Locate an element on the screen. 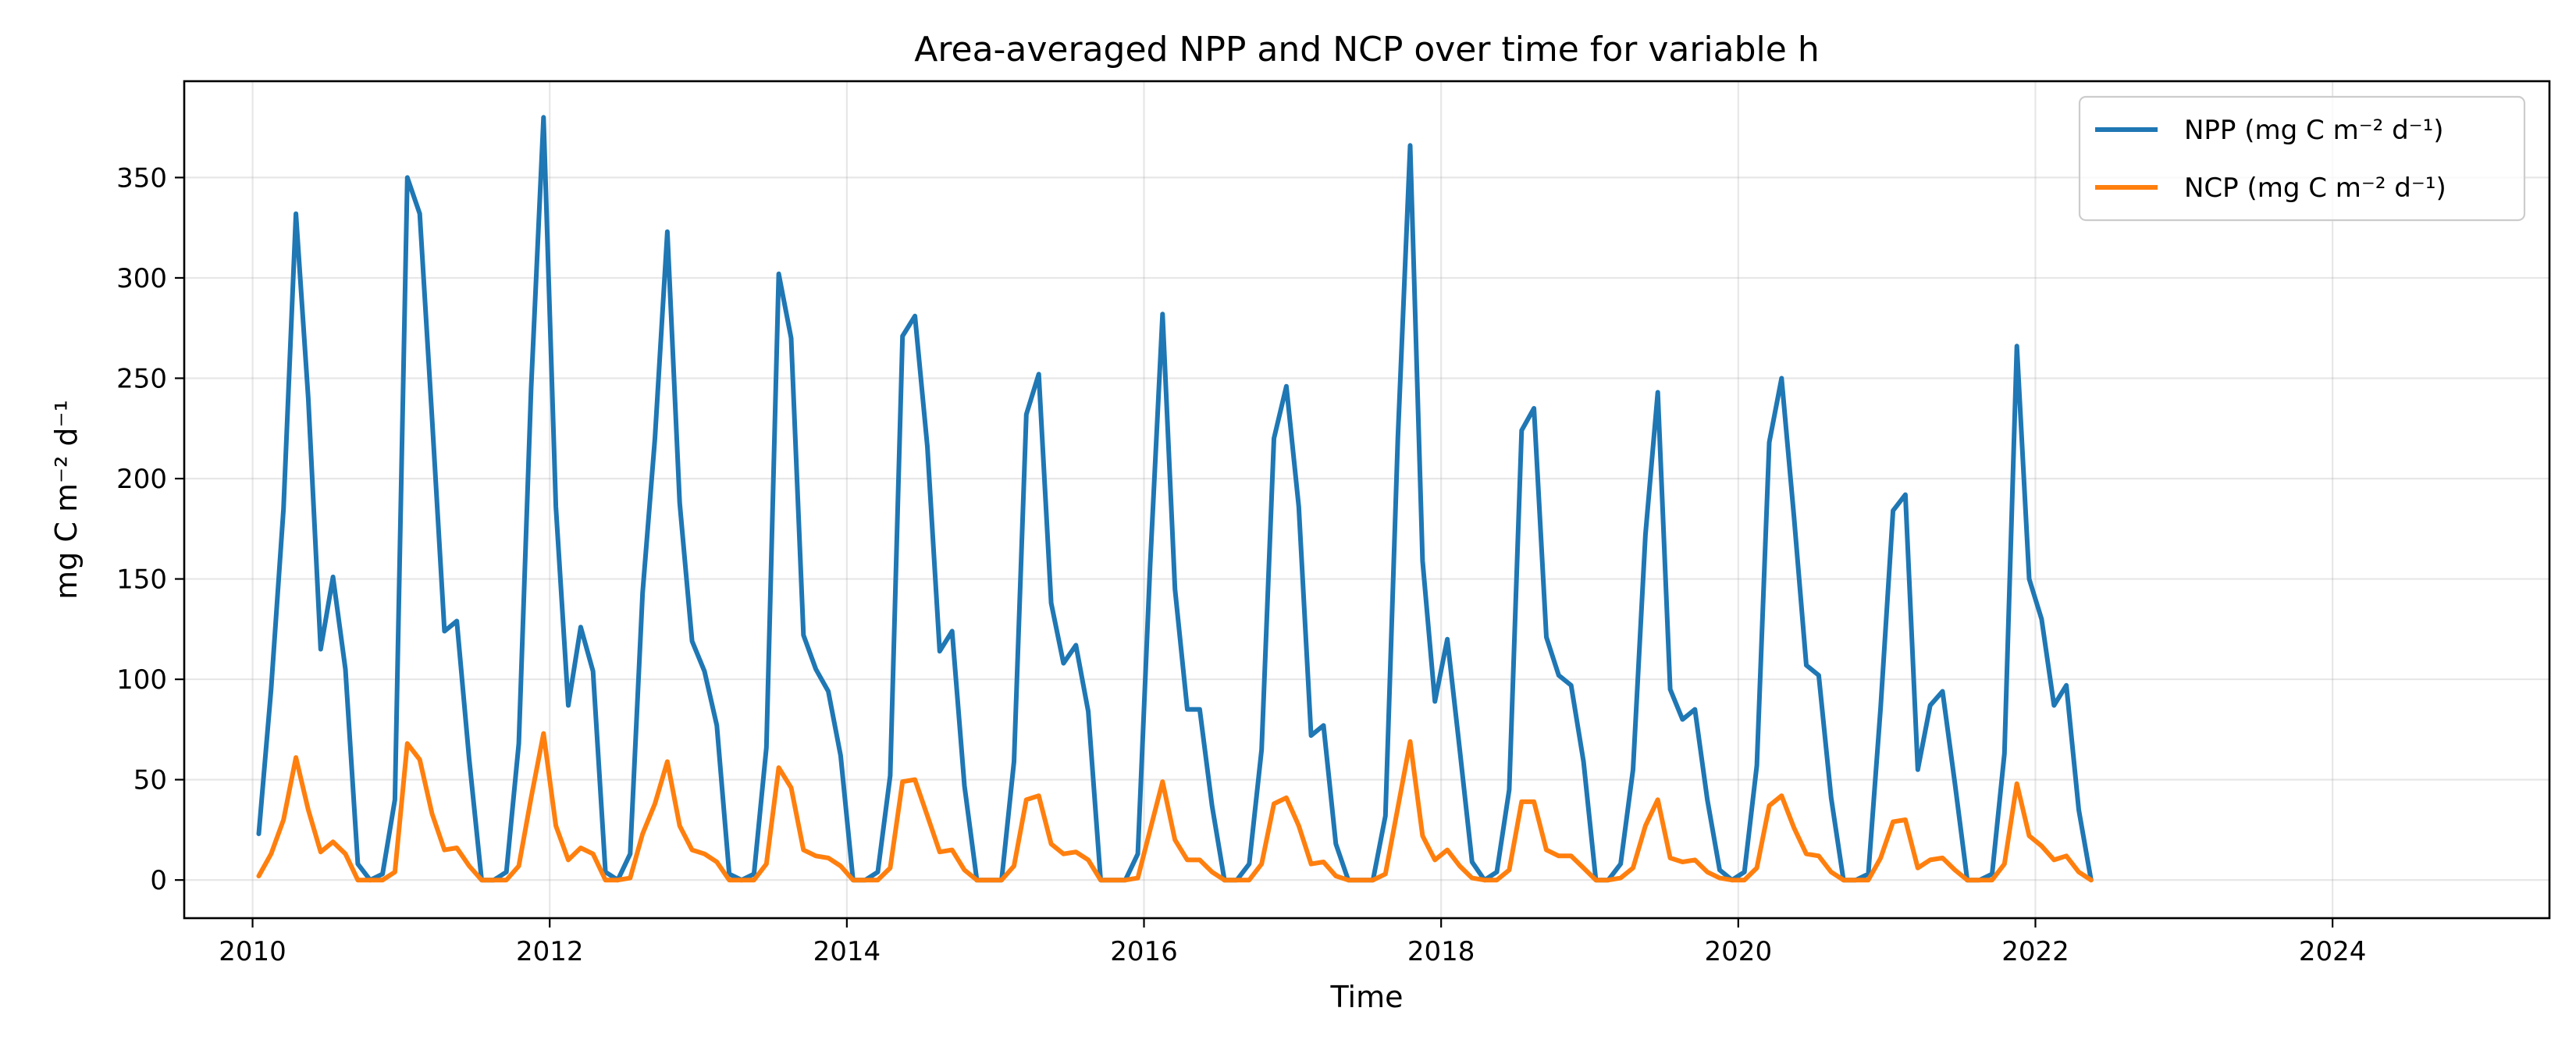 Image resolution: width=2576 pixels, height=1054 pixels. y-tick-label: 250 is located at coordinates (141, 378).